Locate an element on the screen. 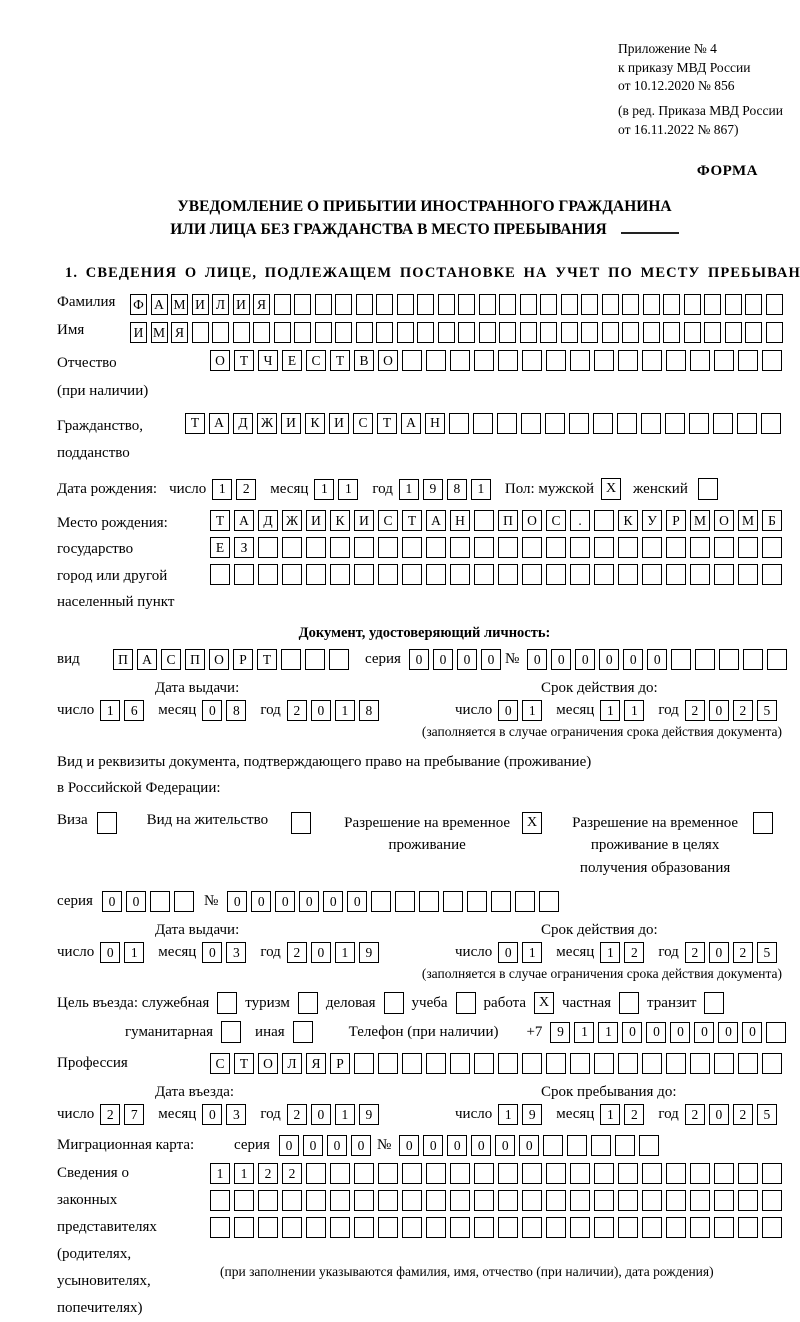  purpose-other-checkbox is located at coordinates (302, 1032).